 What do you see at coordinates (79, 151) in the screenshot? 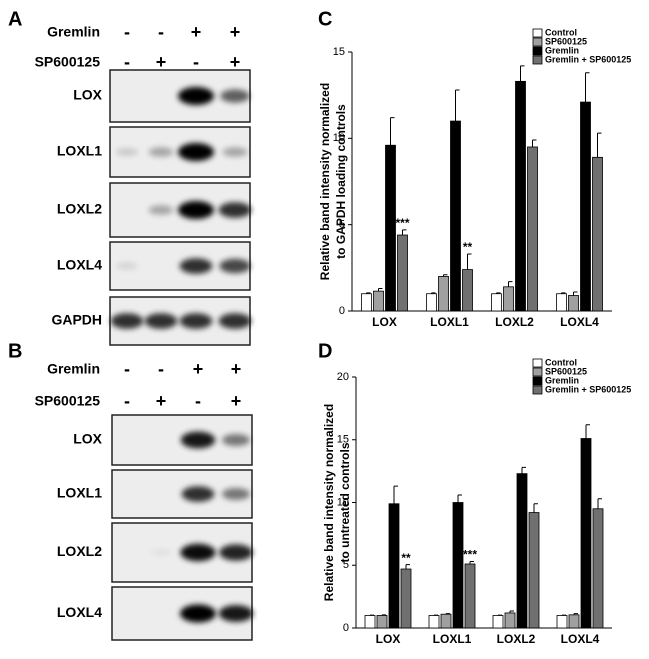
I see `band-label: LOXL1` at bounding box center [79, 151].